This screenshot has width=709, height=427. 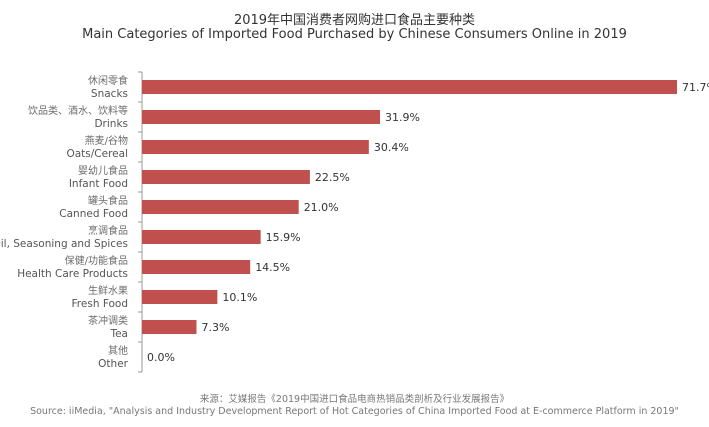 I want to click on value-label: 22.5%, so click(x=332, y=177).